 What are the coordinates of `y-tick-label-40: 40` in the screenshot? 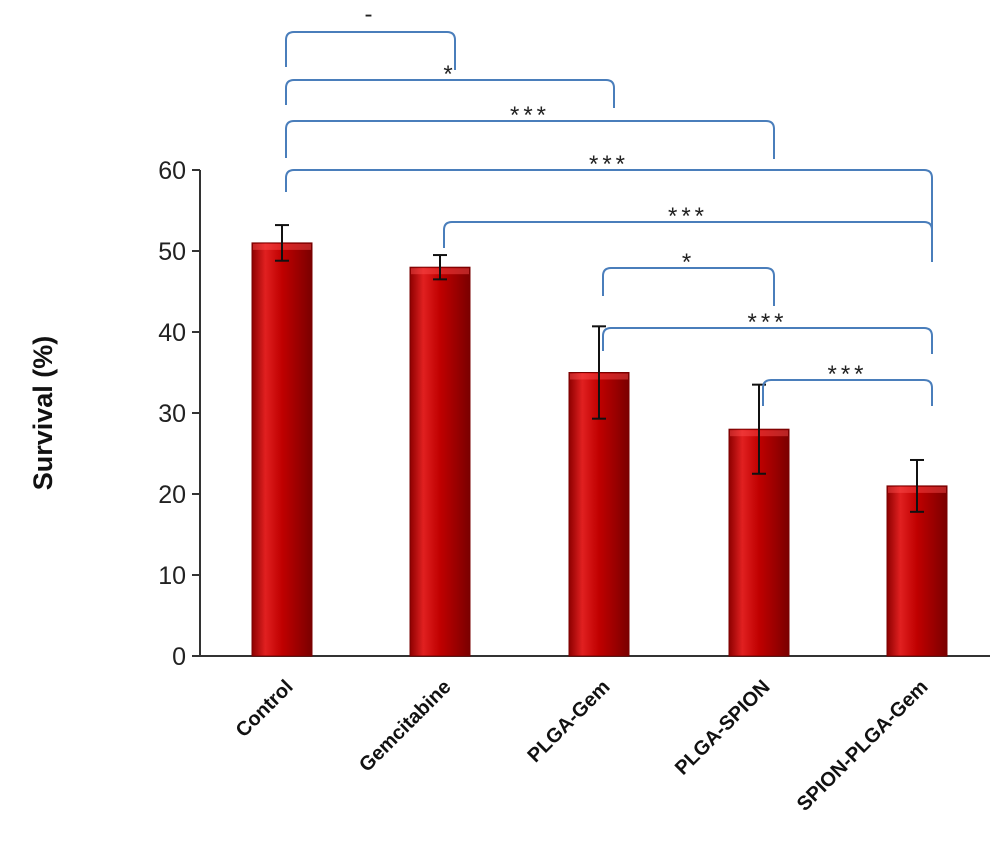 It's located at (172, 333).